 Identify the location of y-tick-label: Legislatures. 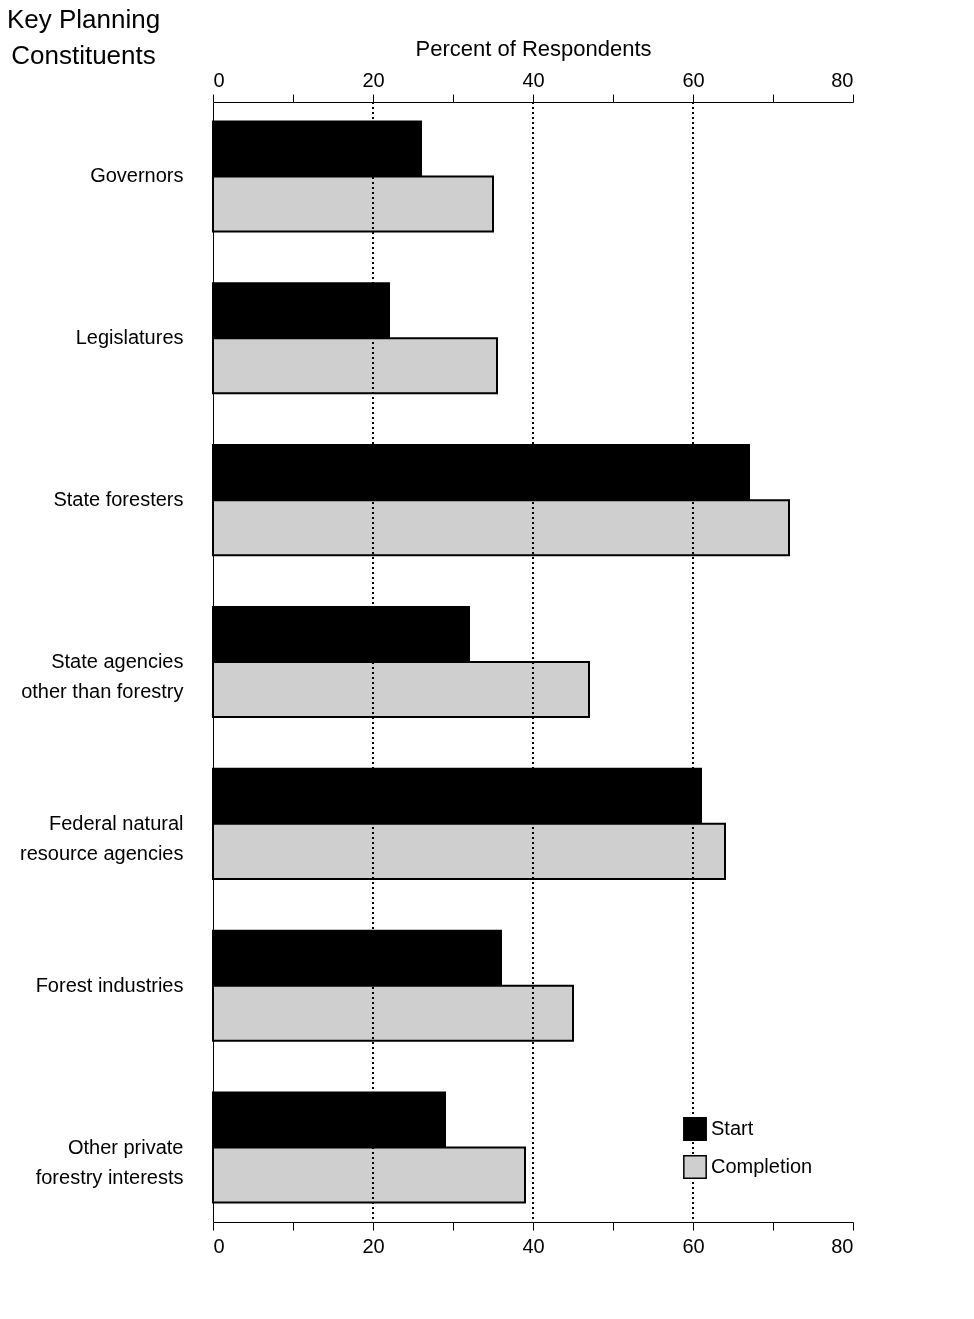
(129, 337).